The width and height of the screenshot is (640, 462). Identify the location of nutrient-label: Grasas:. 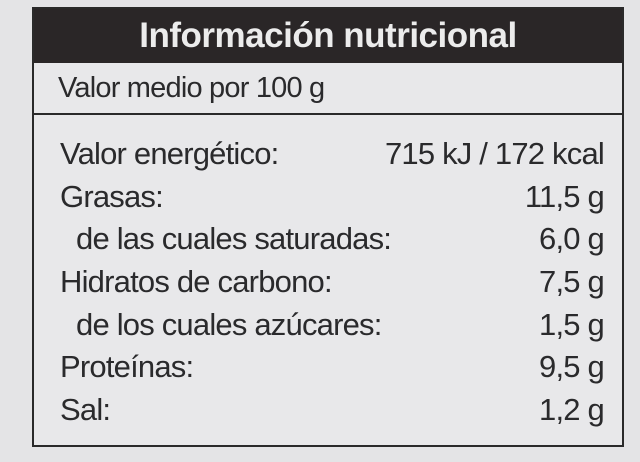
(112, 196).